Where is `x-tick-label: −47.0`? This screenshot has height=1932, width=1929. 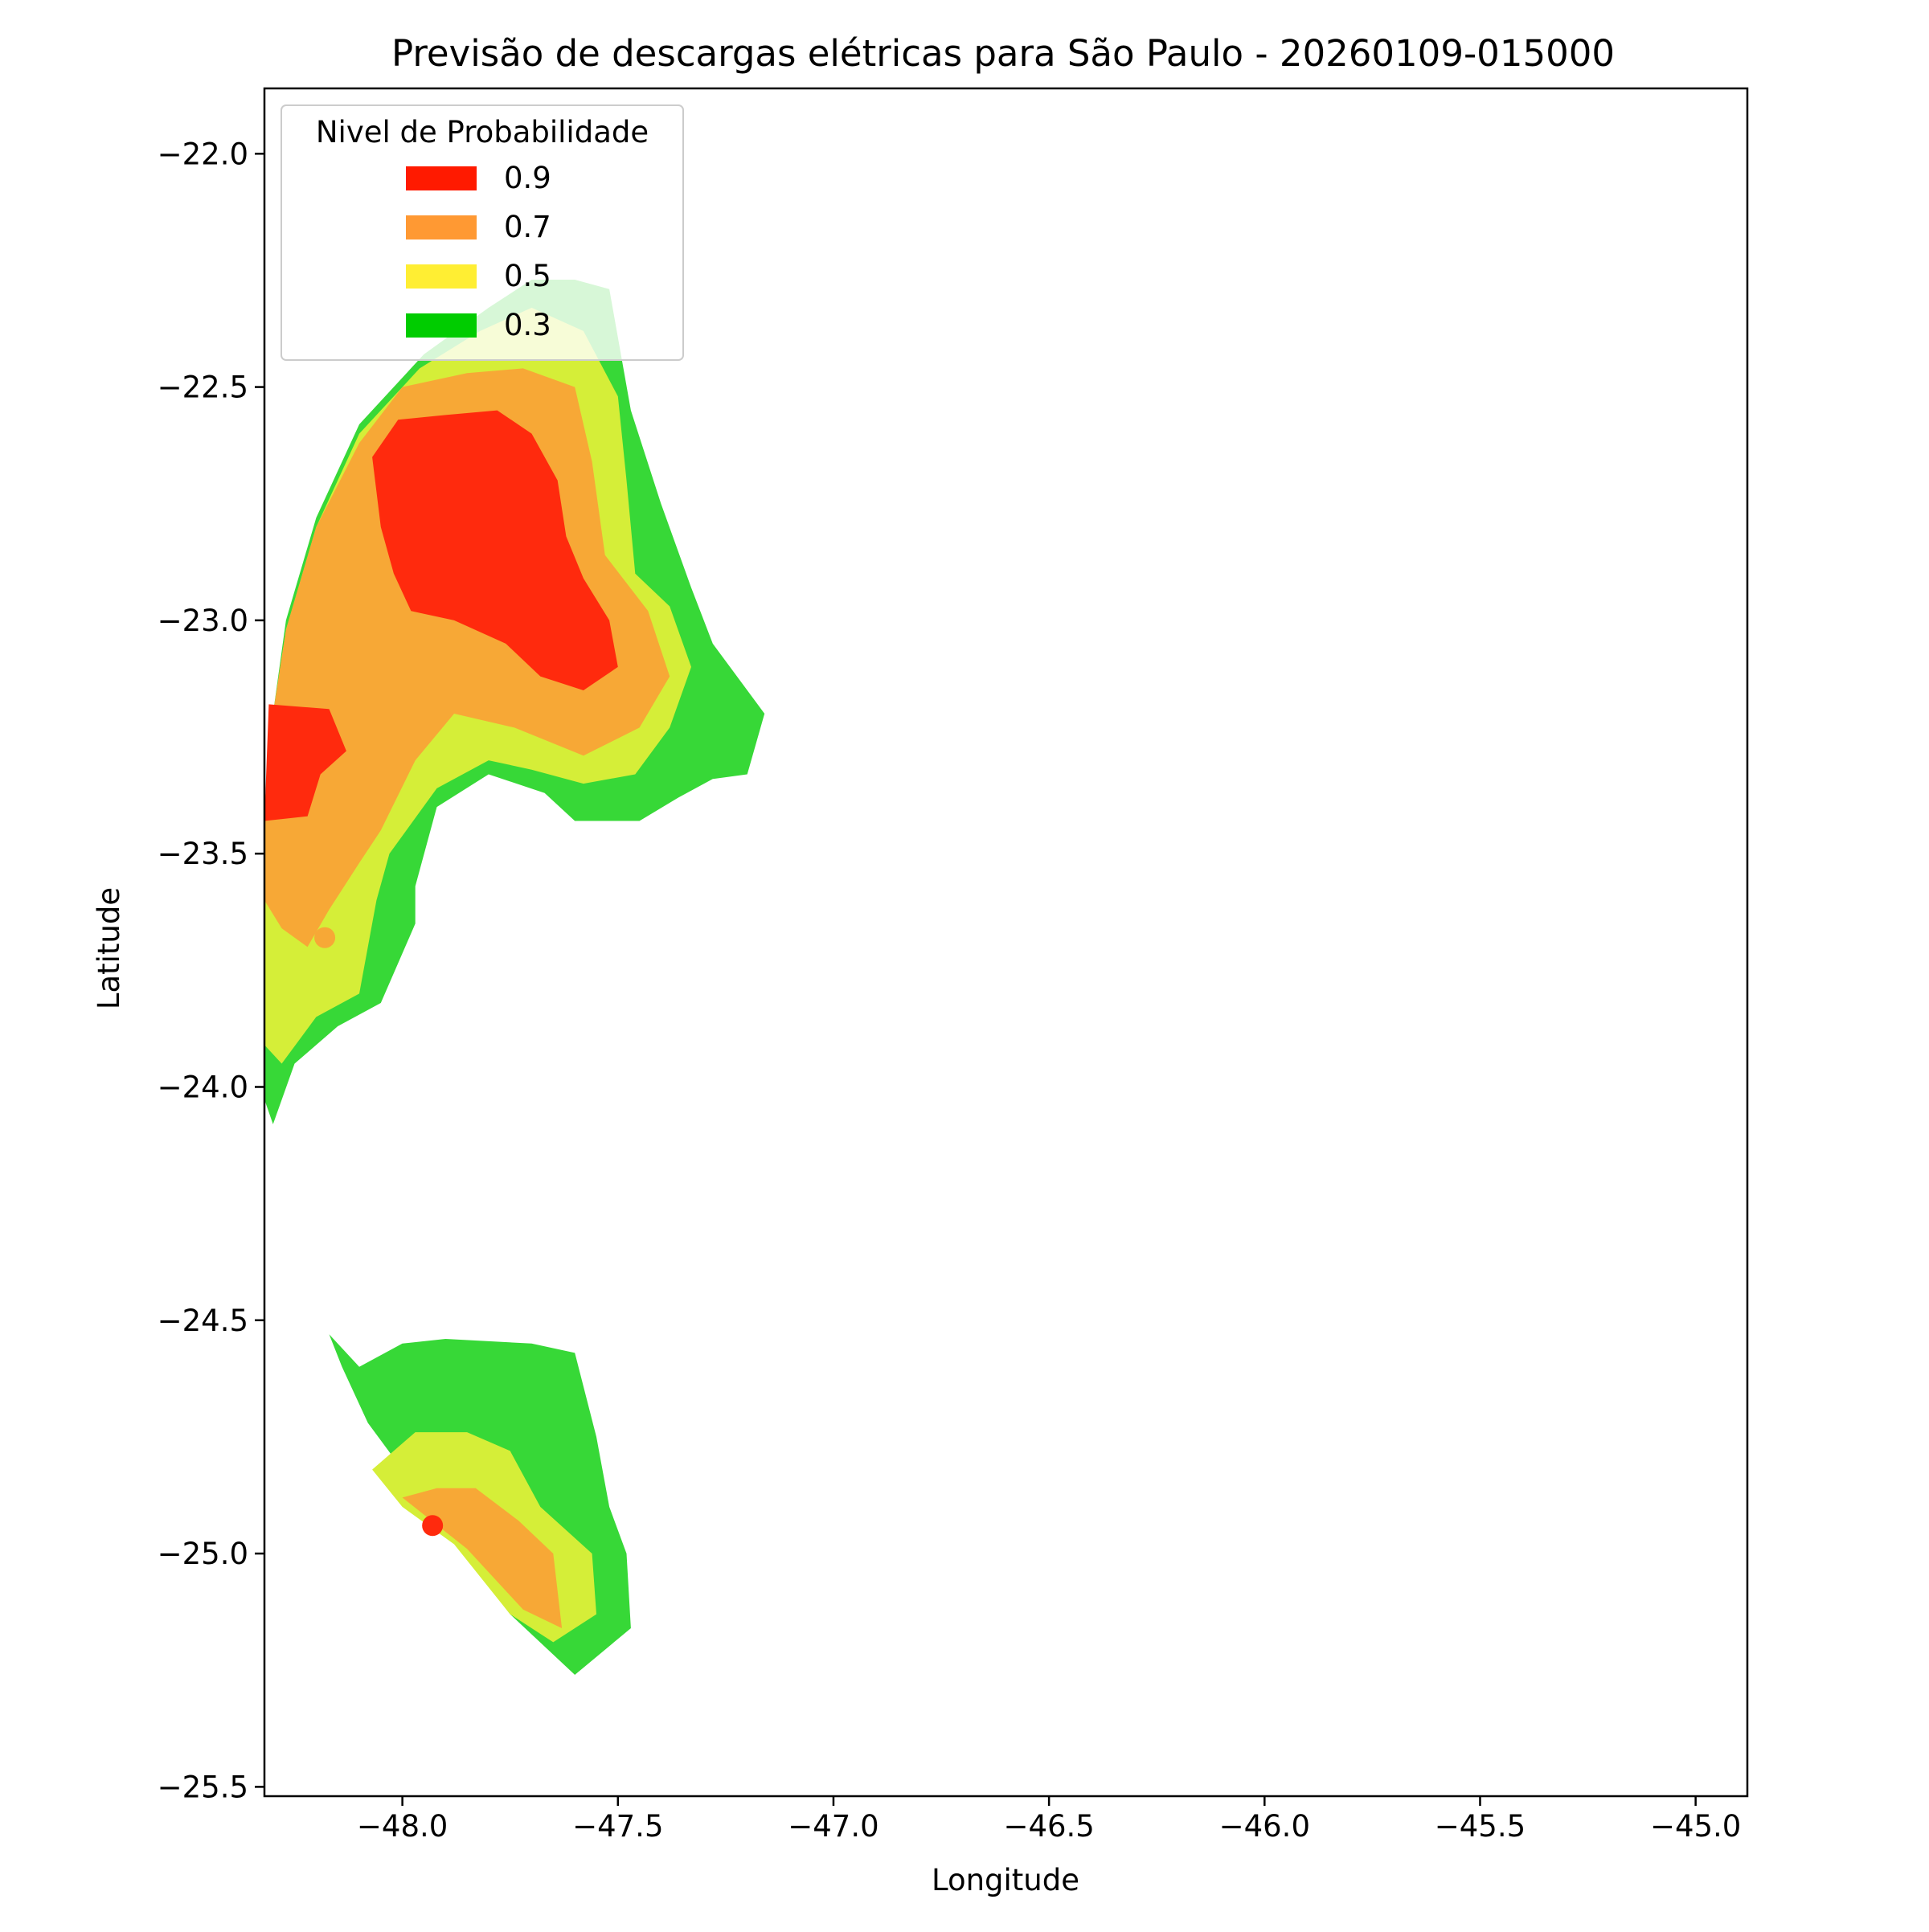
x-tick-label: −47.0 is located at coordinates (833, 1826).